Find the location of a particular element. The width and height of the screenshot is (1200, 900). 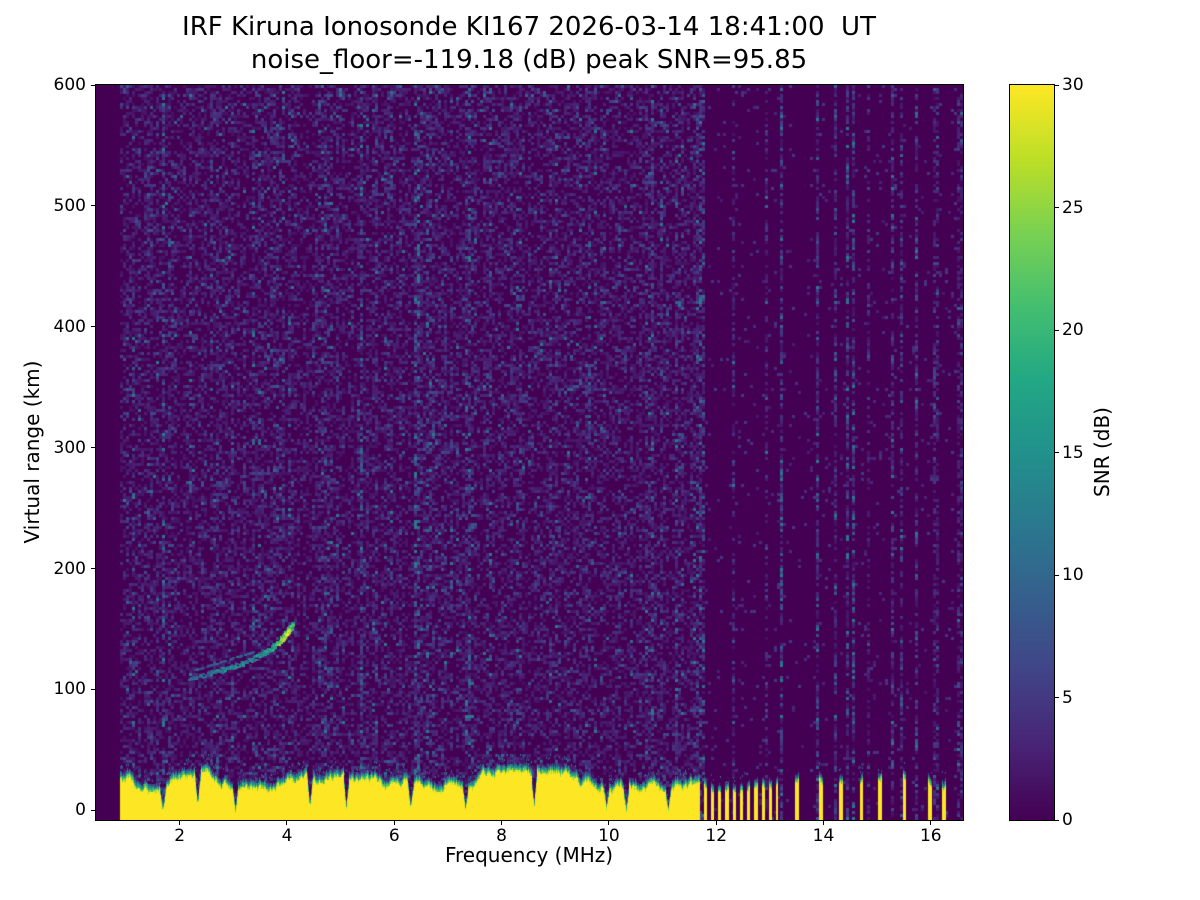

x-tick-label: 14 is located at coordinates (823, 836).